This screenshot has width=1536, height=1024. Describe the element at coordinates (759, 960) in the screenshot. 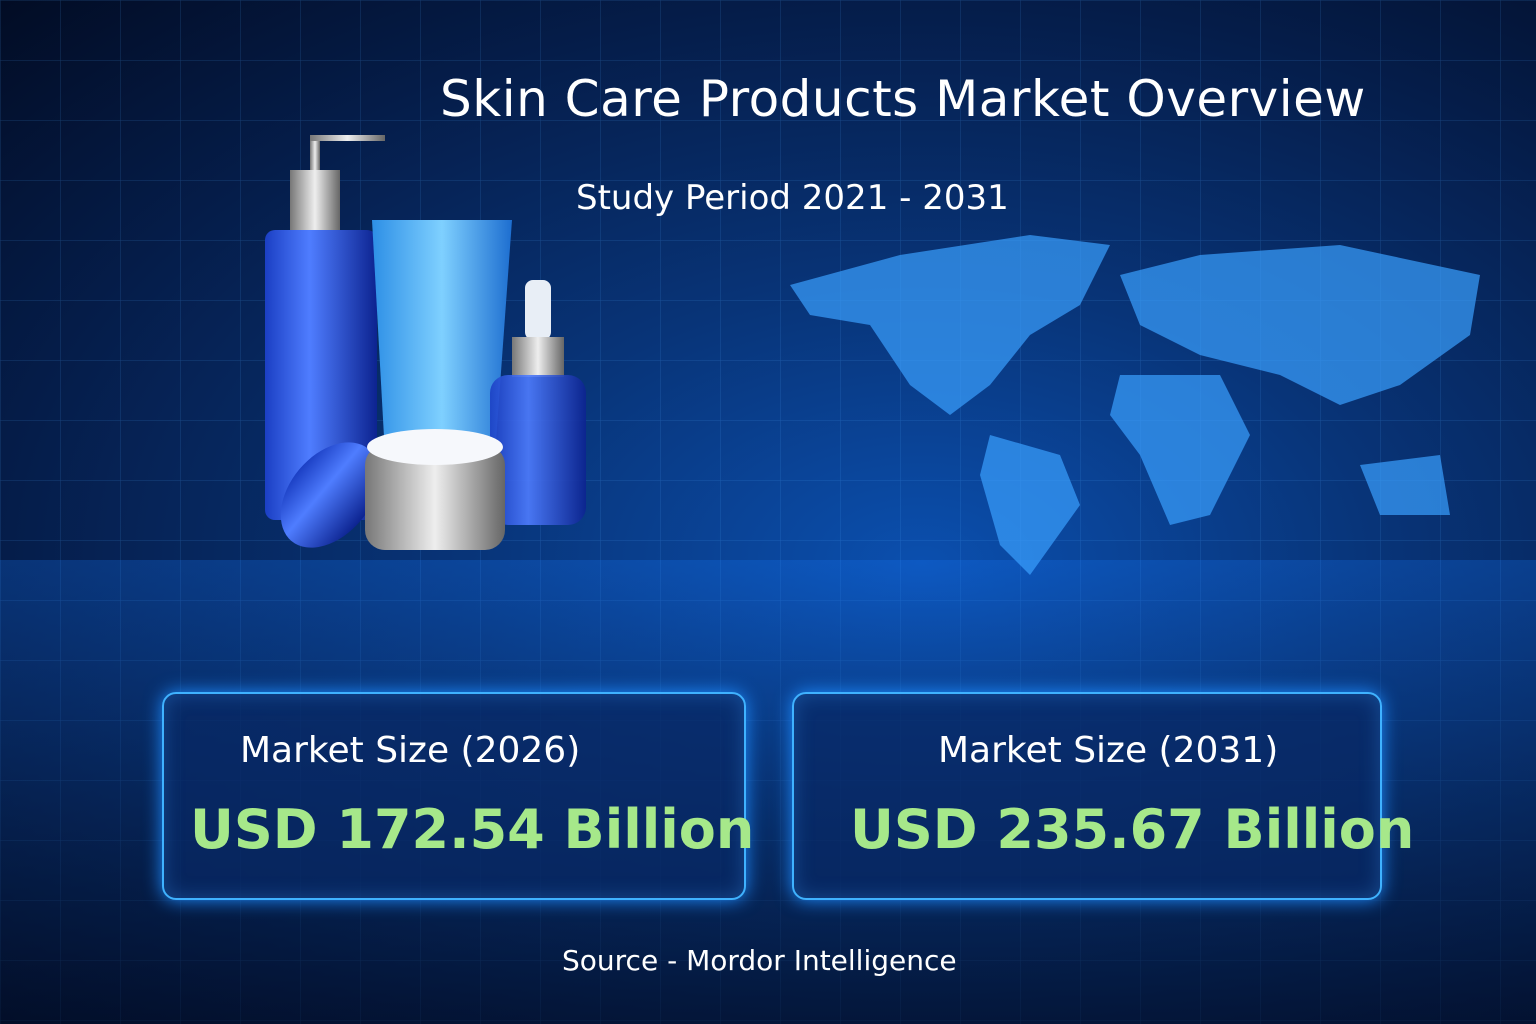

I see `source-credit: Source - Mordor Intelligence` at that location.